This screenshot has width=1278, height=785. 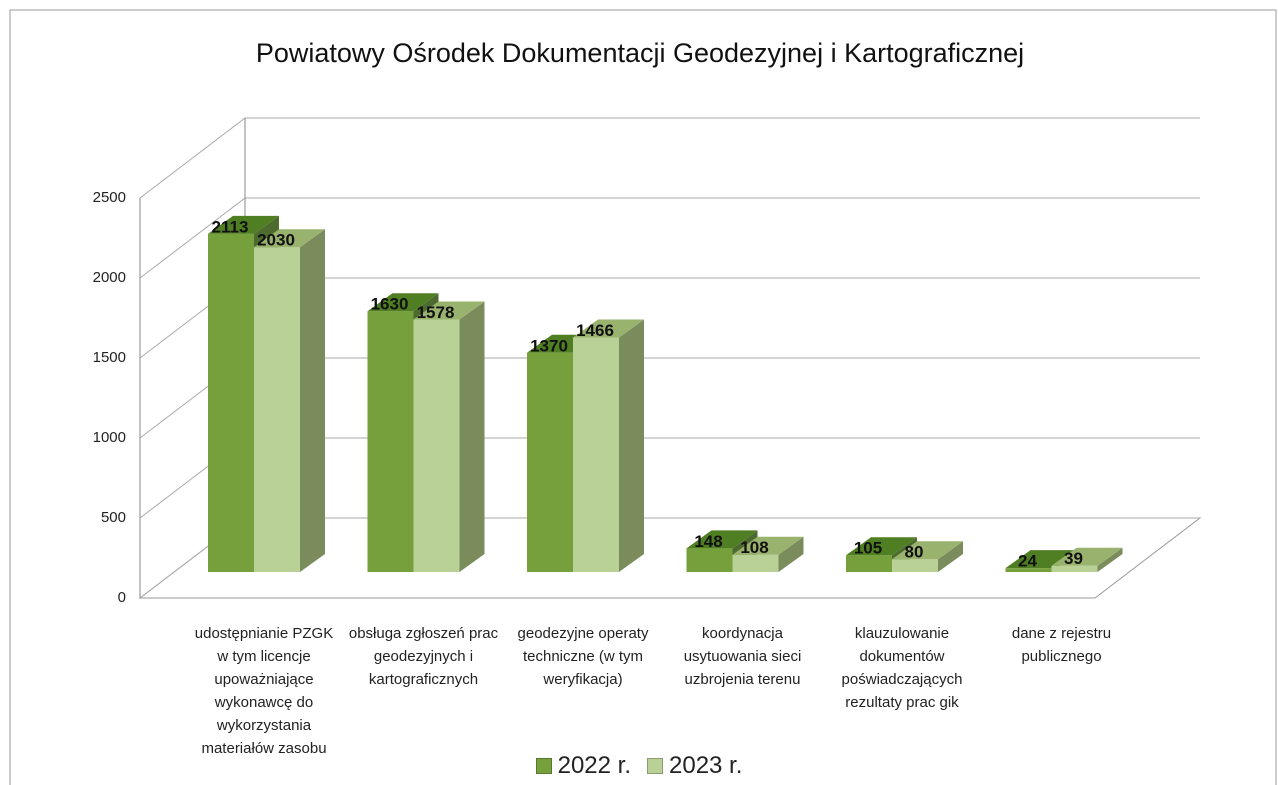 What do you see at coordinates (109, 357) in the screenshot?
I see `y-tick-label: 1500` at bounding box center [109, 357].